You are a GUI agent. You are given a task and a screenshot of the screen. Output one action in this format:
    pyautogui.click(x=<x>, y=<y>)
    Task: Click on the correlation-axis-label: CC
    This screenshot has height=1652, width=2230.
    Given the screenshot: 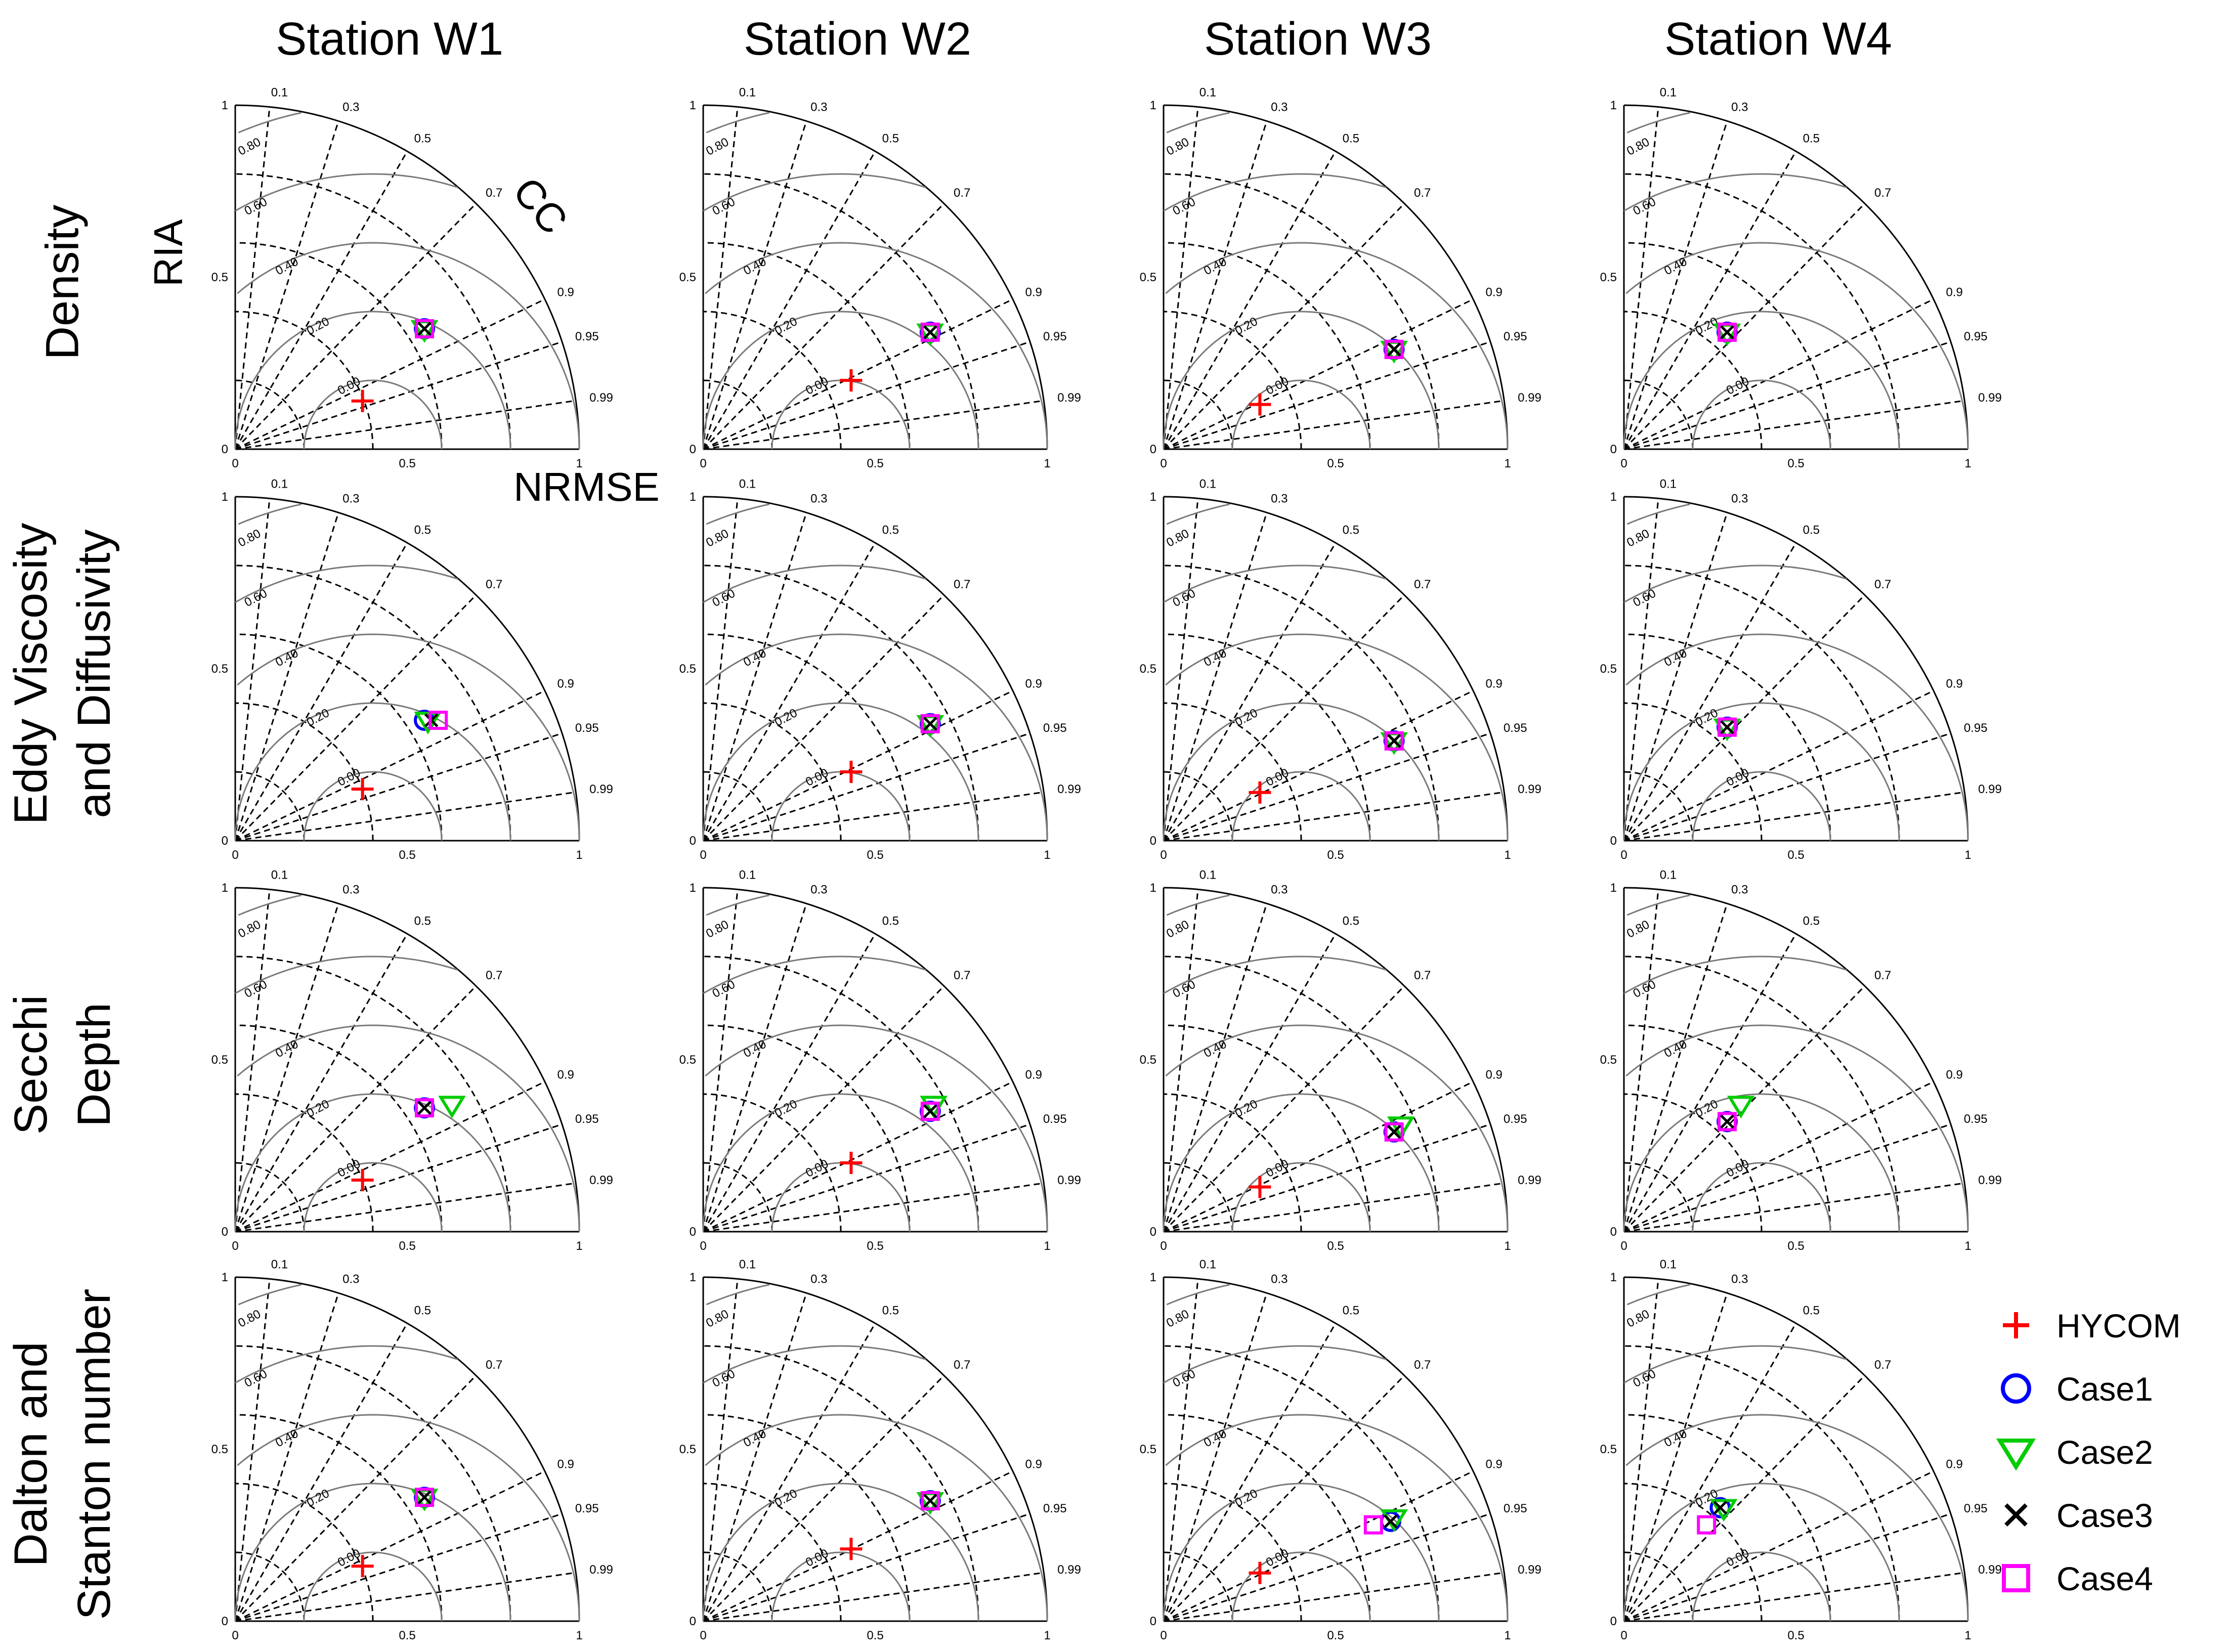 What is the action you would take?
    pyautogui.click(x=540, y=206)
    